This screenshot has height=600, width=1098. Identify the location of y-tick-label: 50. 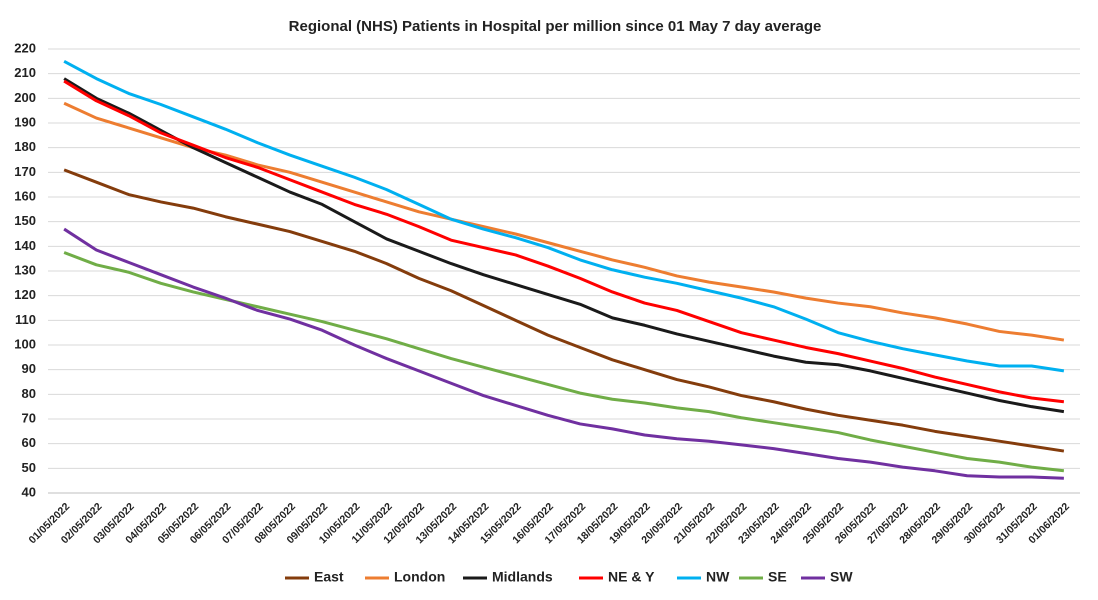
(29, 467).